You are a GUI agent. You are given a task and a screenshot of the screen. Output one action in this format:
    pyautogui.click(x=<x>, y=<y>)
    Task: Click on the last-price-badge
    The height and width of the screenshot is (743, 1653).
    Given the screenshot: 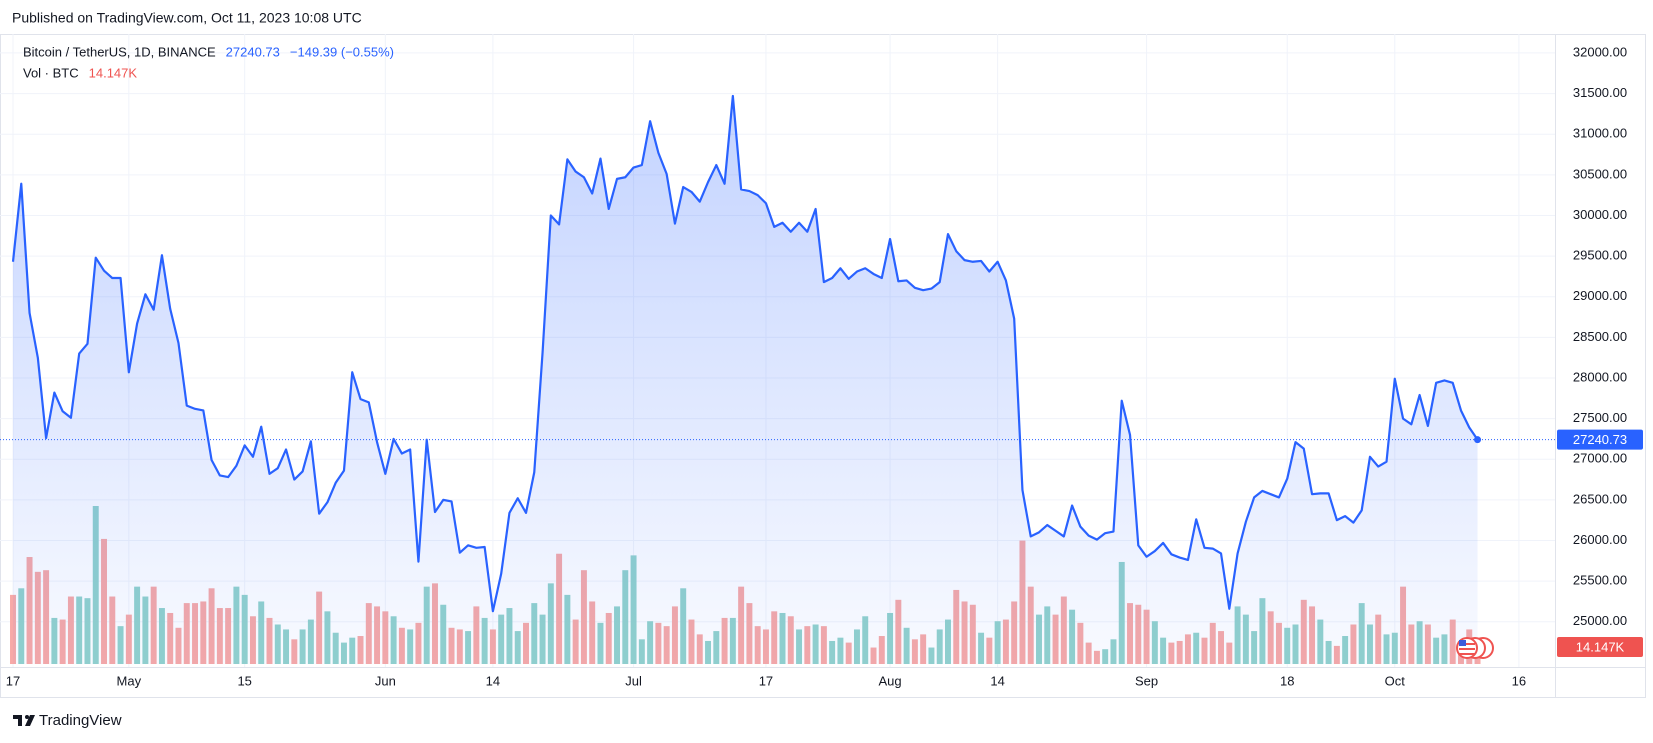 What is the action you would take?
    pyautogui.click(x=1600, y=439)
    